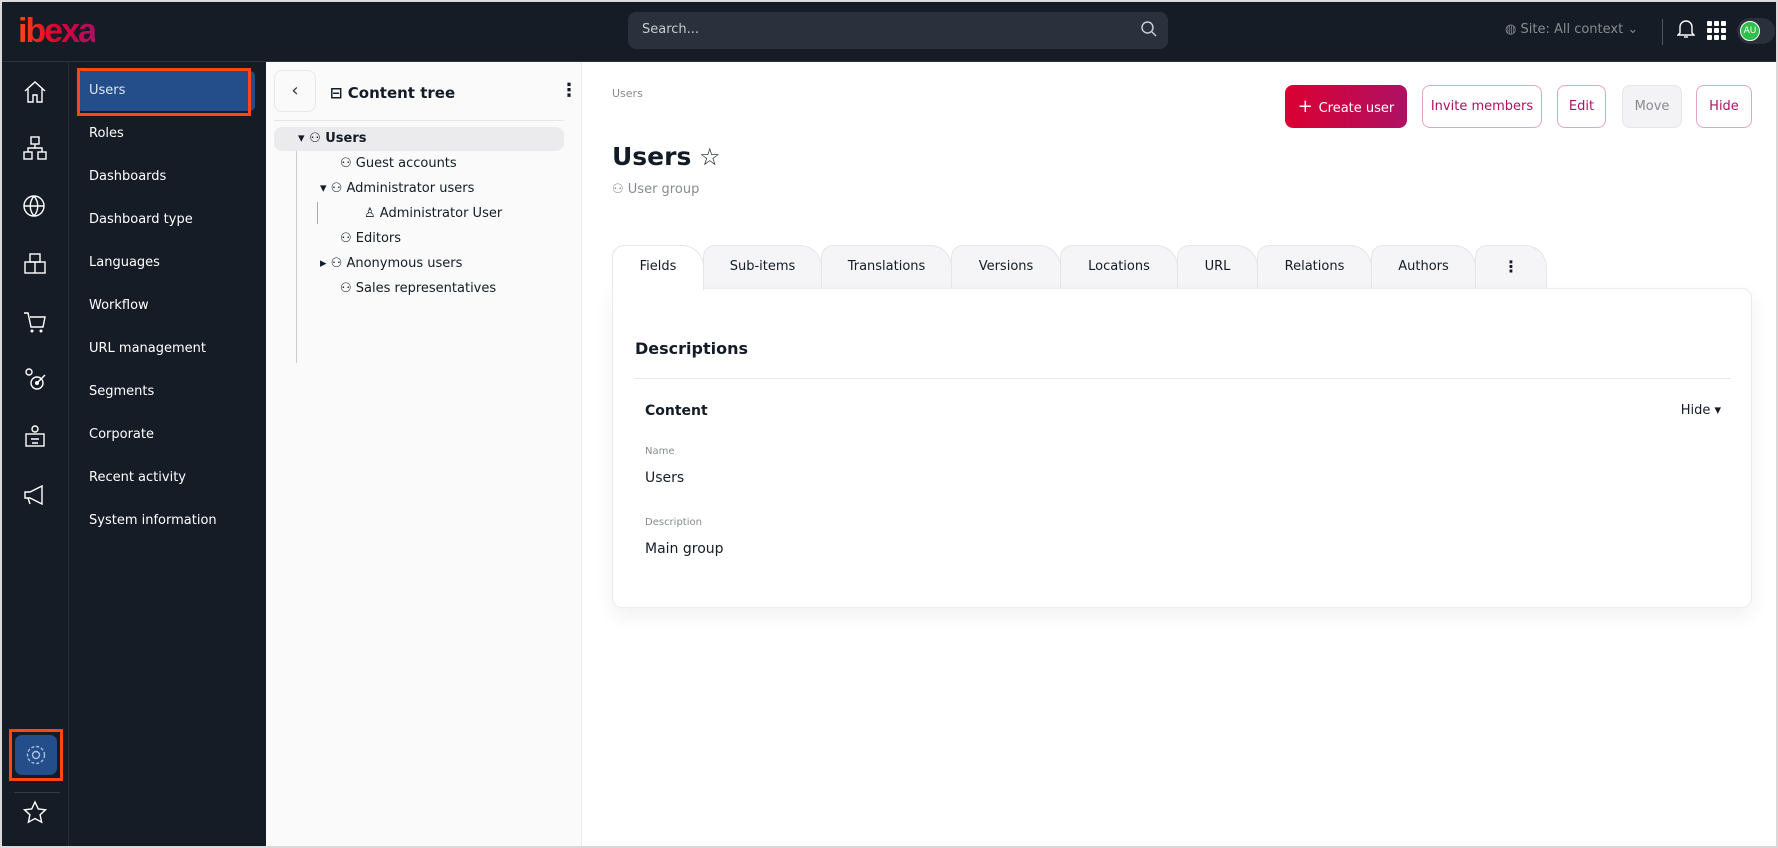 This screenshot has height=848, width=1778. Describe the element at coordinates (441, 213) in the screenshot. I see `tree-node-label: Administrator User` at that location.